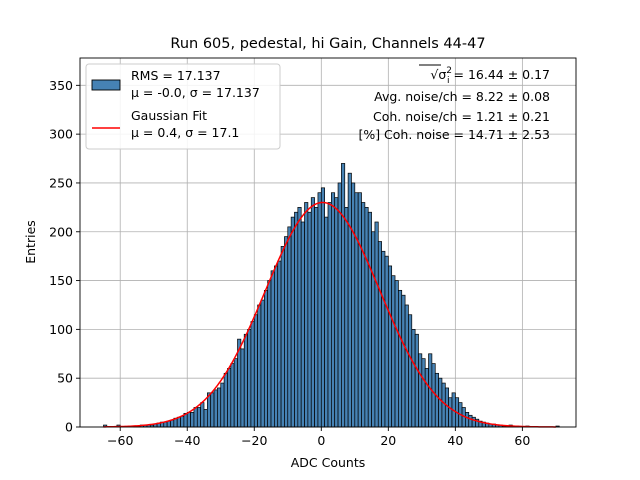 The image size is (640, 480). Describe the element at coordinates (61, 280) in the screenshot. I see `y-tick-label: 150` at that location.